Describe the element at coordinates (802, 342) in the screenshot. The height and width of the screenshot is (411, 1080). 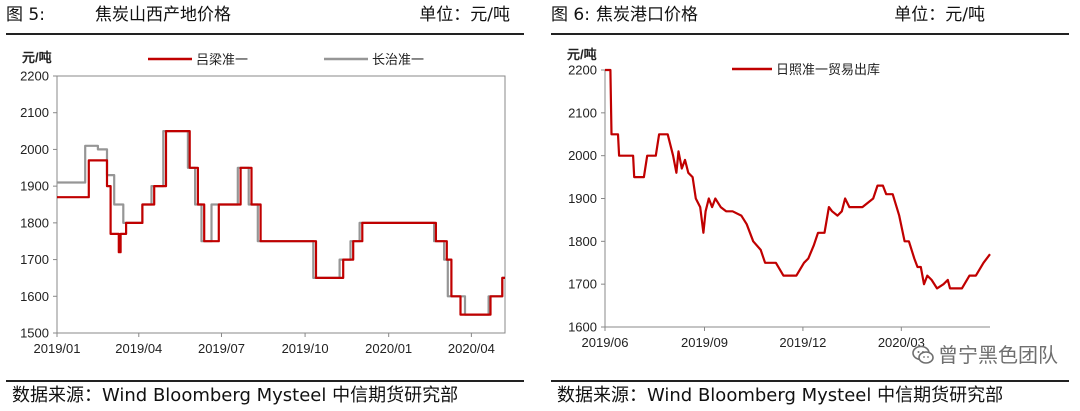
I see `x-tick-label: 2019/12` at that location.